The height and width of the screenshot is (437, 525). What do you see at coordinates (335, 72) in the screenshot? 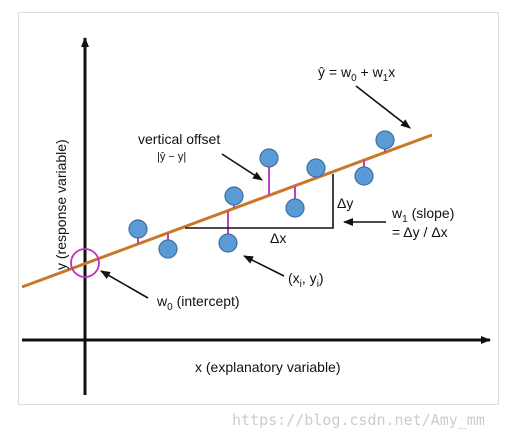
I see `text-part: ŷ = w` at bounding box center [335, 72].